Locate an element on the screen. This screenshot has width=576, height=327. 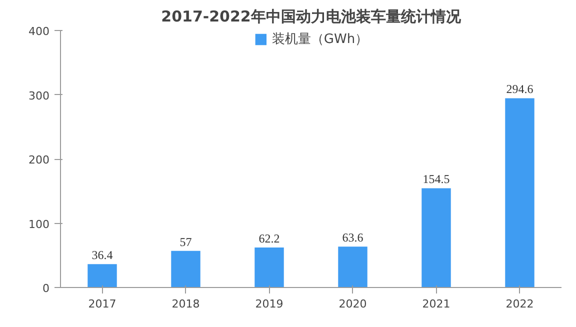
data-label: 63.6 is located at coordinates (353, 237).